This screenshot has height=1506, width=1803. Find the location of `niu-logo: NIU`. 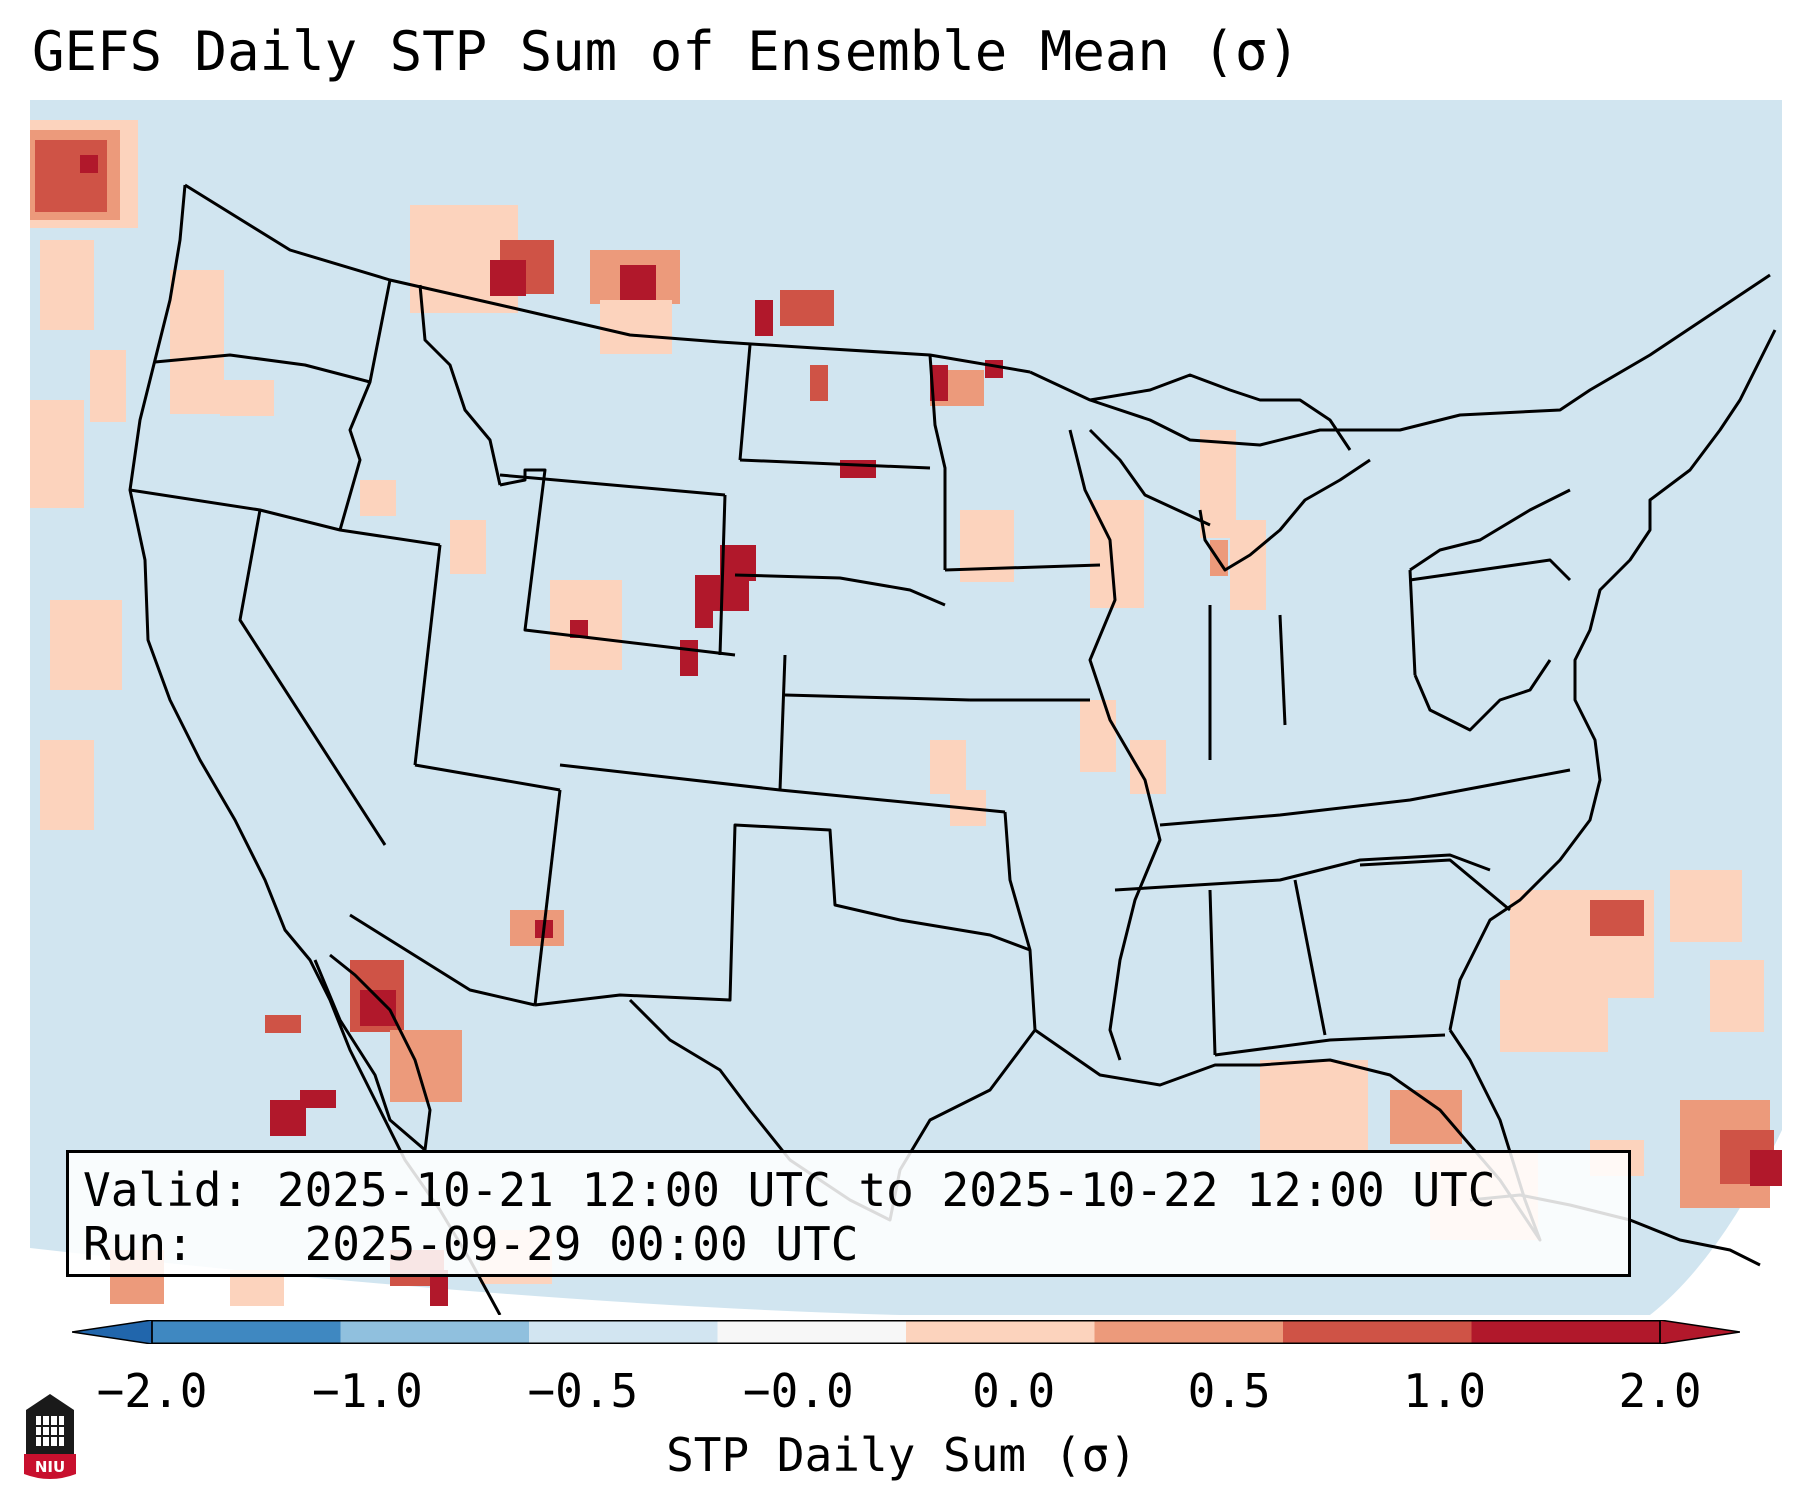

niu-logo: NIU is located at coordinates (50, 1436).